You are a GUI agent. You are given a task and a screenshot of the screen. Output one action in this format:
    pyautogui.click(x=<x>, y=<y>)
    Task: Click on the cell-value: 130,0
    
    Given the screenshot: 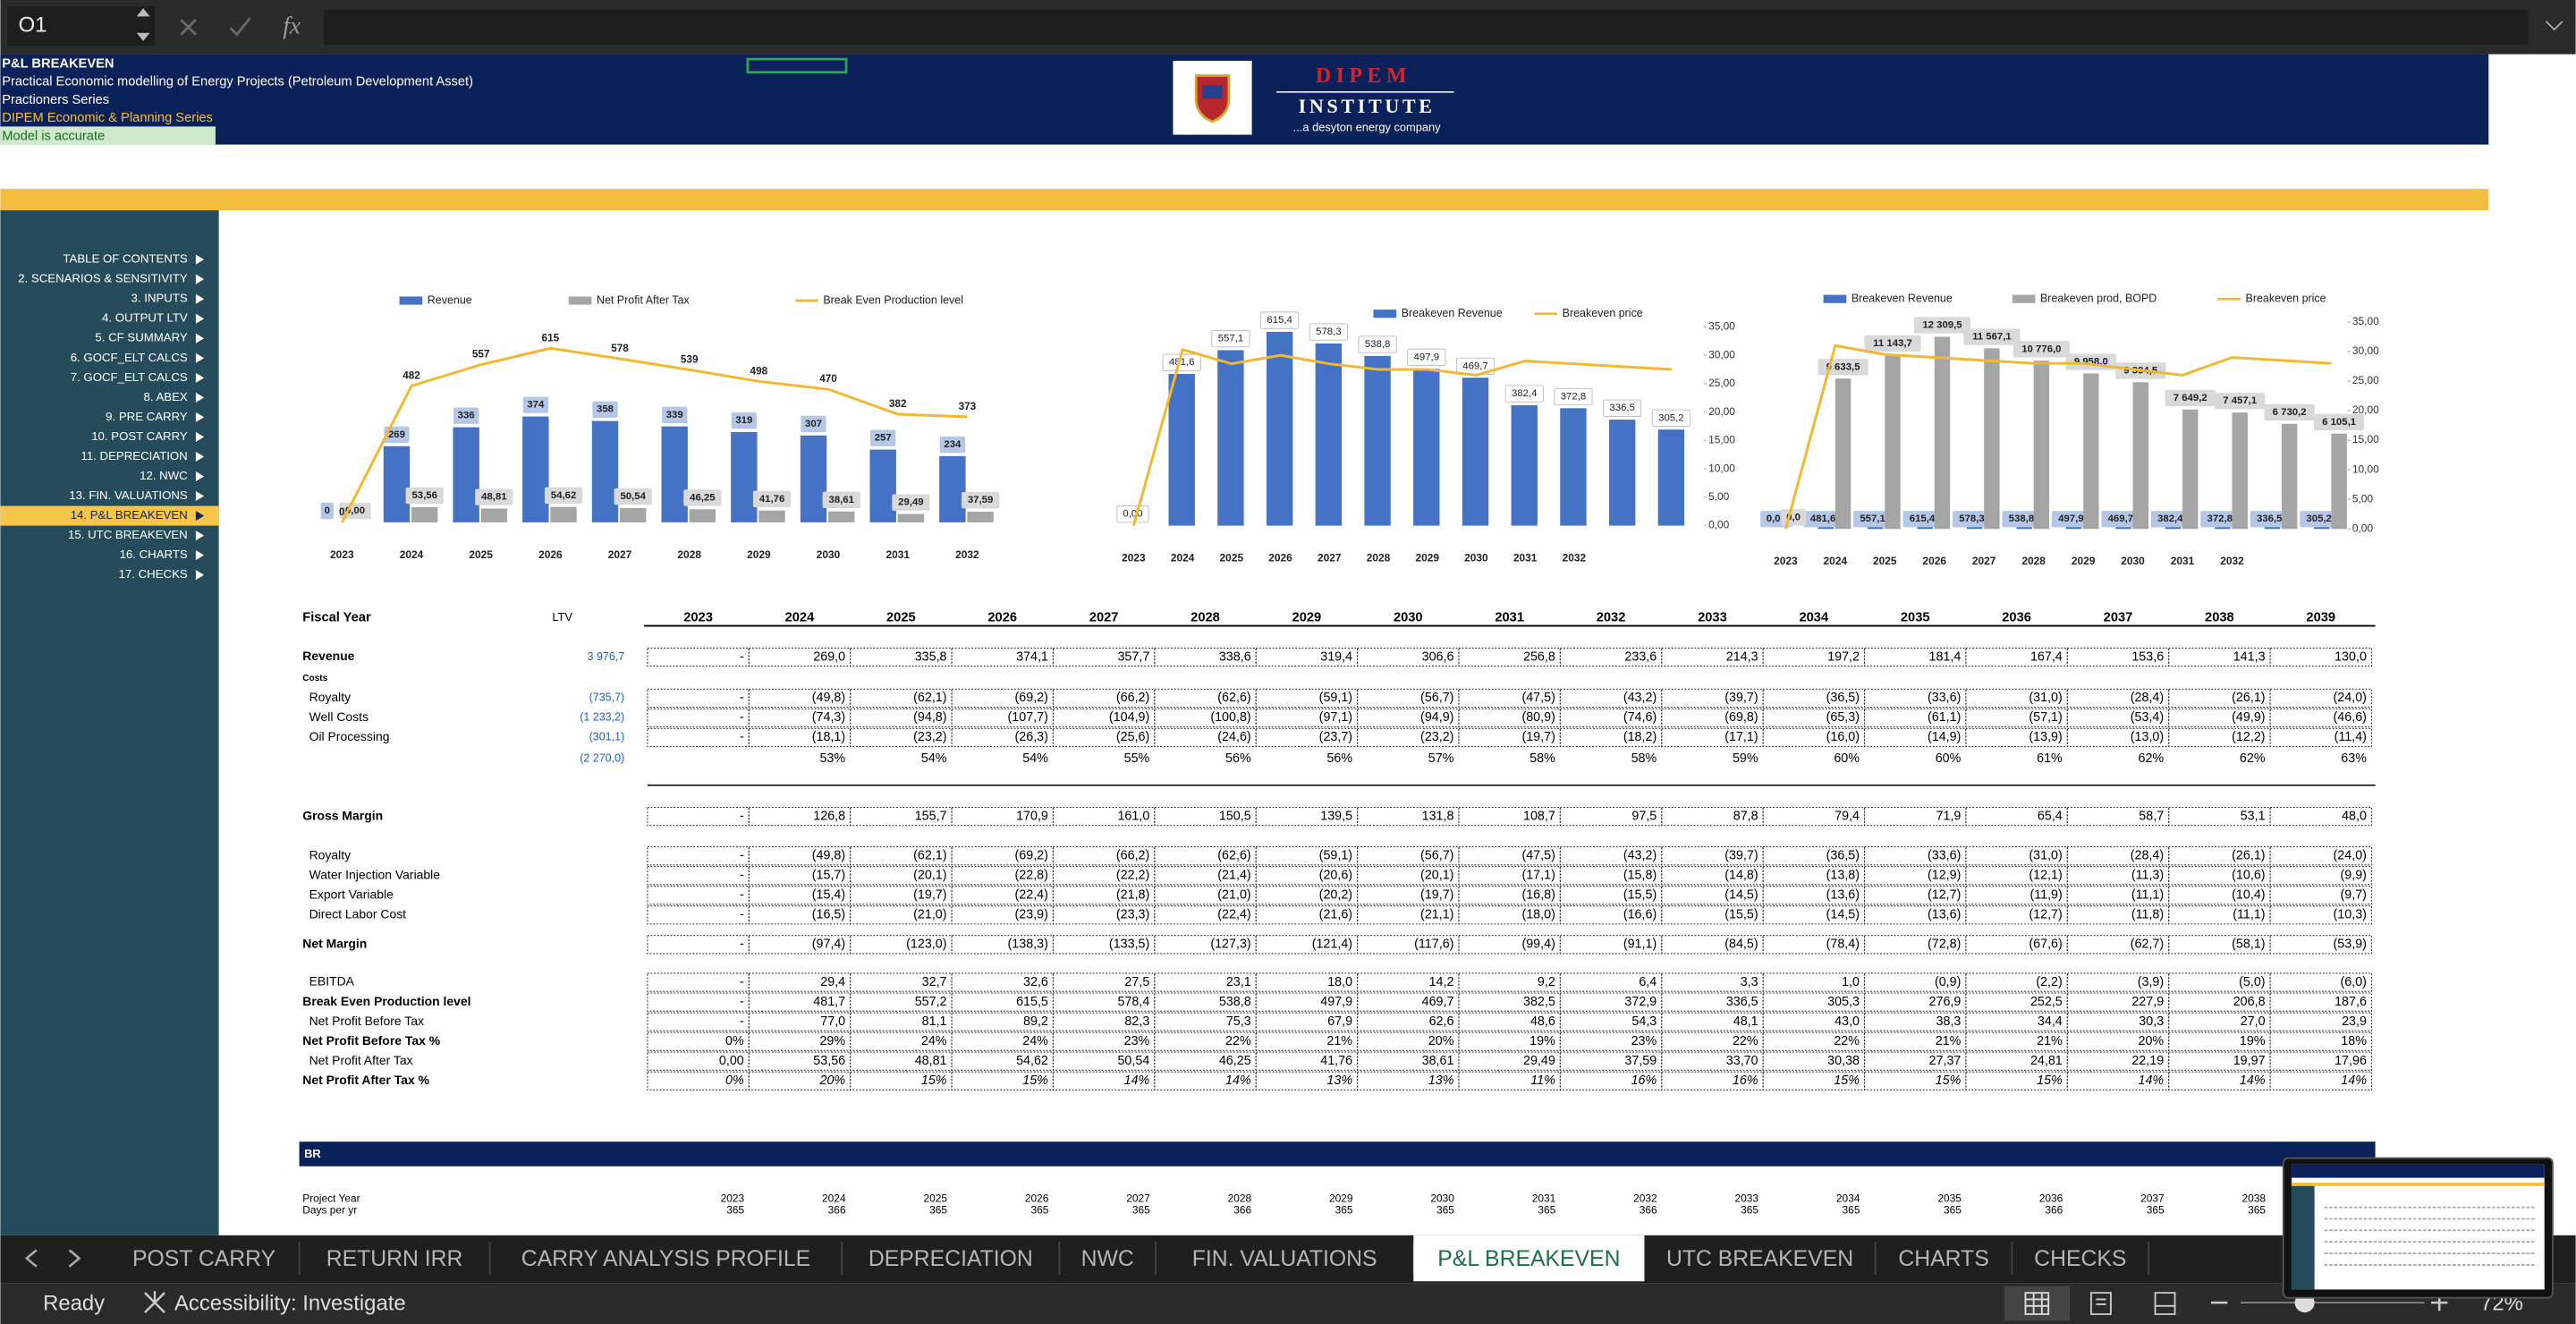 What is the action you would take?
    pyautogui.click(x=2350, y=656)
    